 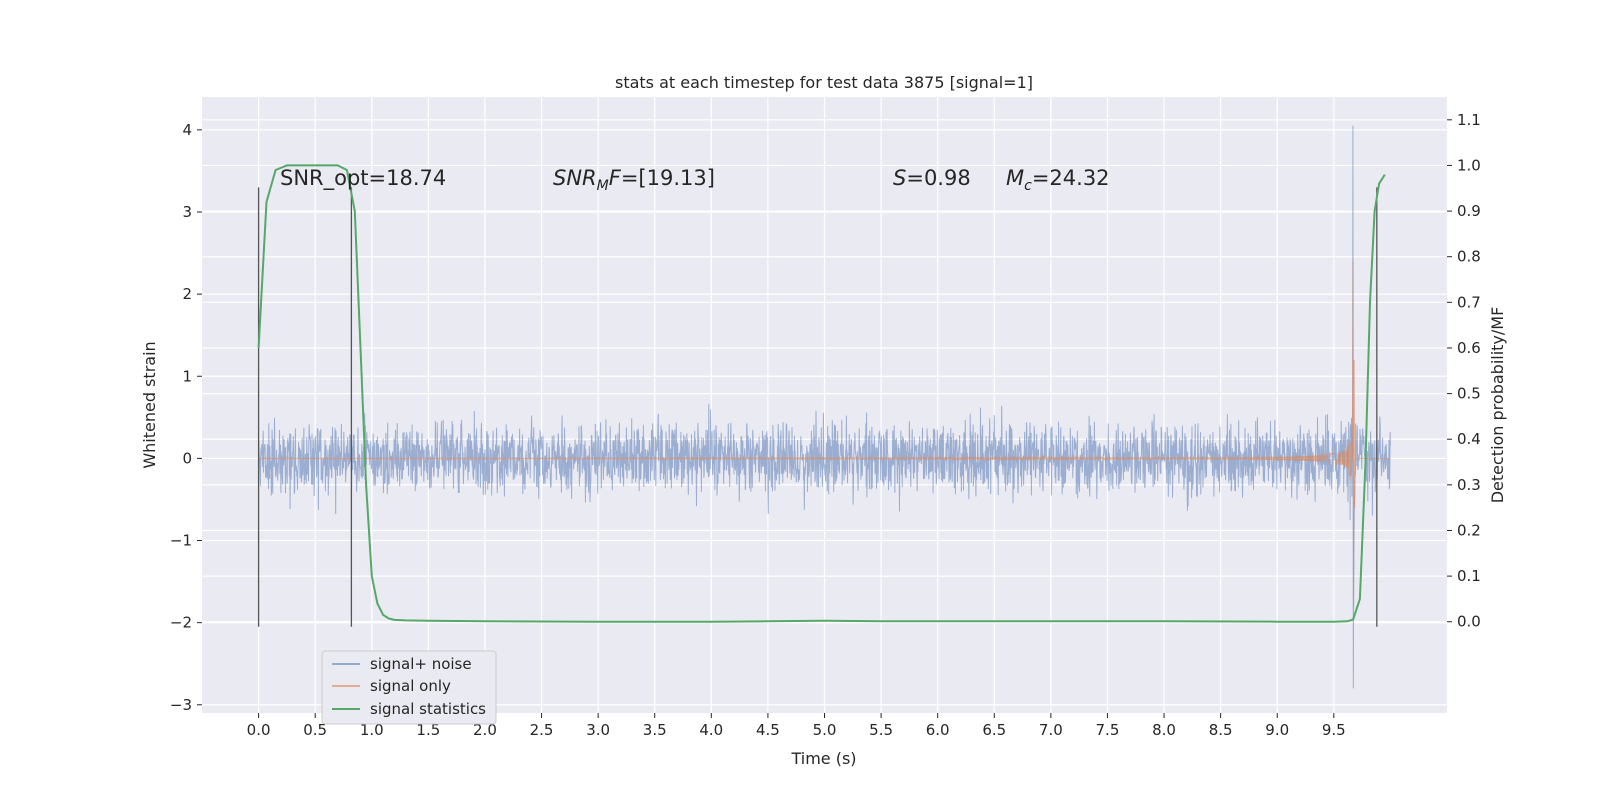 I want to click on y-right-axis-ticks: 0.0 0.1 0.2 0.3 0.4 0.5 0.6 0.7 0.8 0.9 1.0 1.1, so click(x=1464, y=371).